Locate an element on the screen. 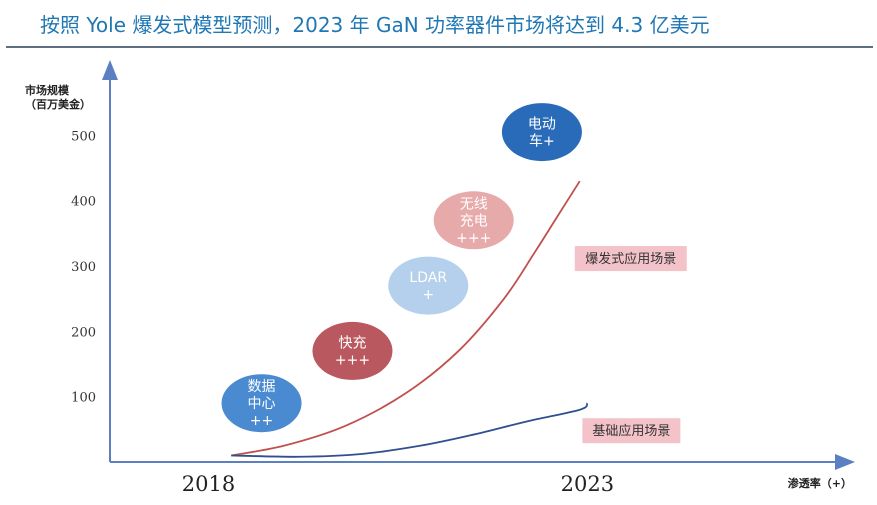  y-tick-label: 300 is located at coordinates (83, 267).